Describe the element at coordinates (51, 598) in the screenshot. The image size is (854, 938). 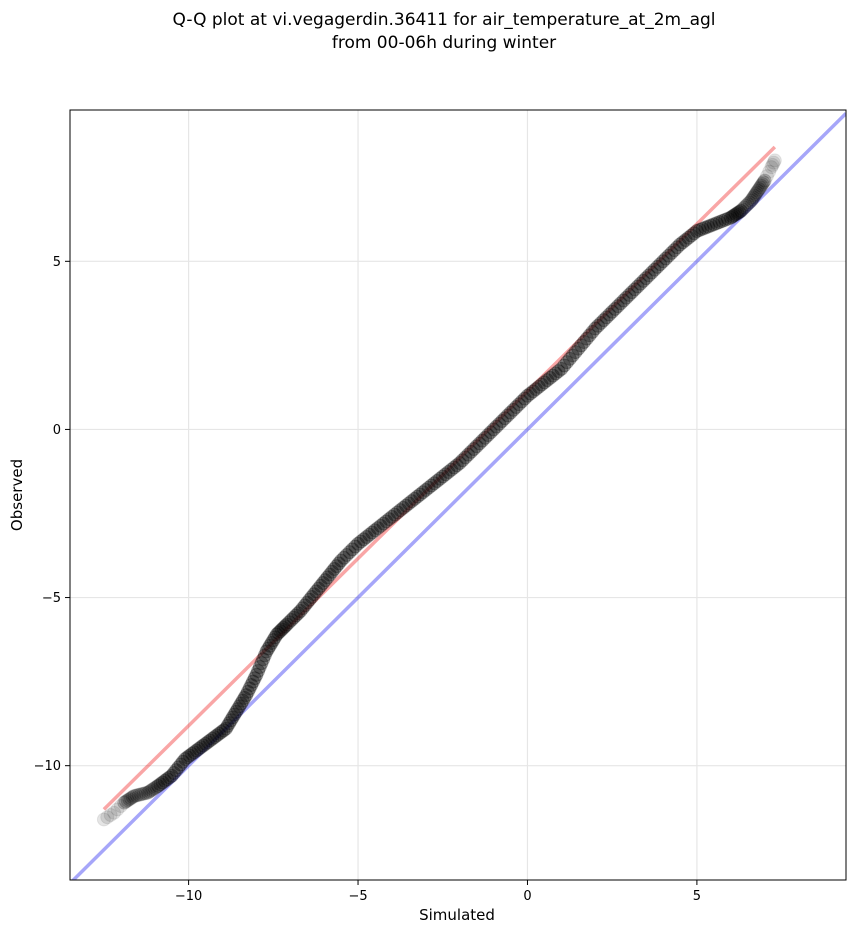
I see `y-tick-label: −5` at that location.